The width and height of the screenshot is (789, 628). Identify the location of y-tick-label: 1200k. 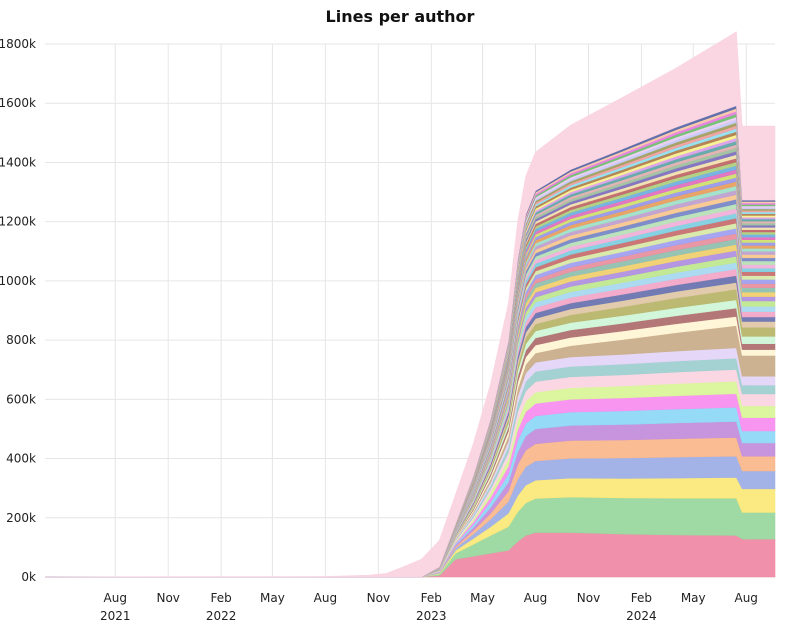
(18, 222).